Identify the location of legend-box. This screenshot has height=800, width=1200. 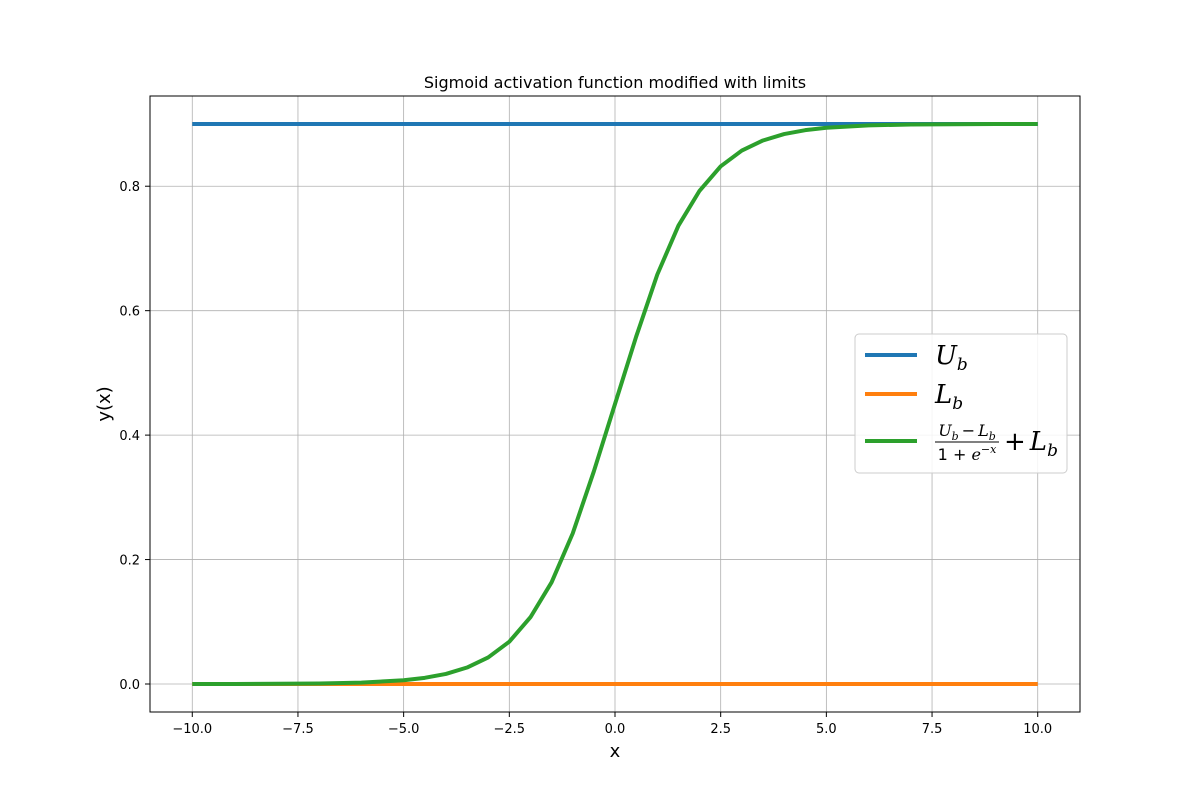
(961, 403).